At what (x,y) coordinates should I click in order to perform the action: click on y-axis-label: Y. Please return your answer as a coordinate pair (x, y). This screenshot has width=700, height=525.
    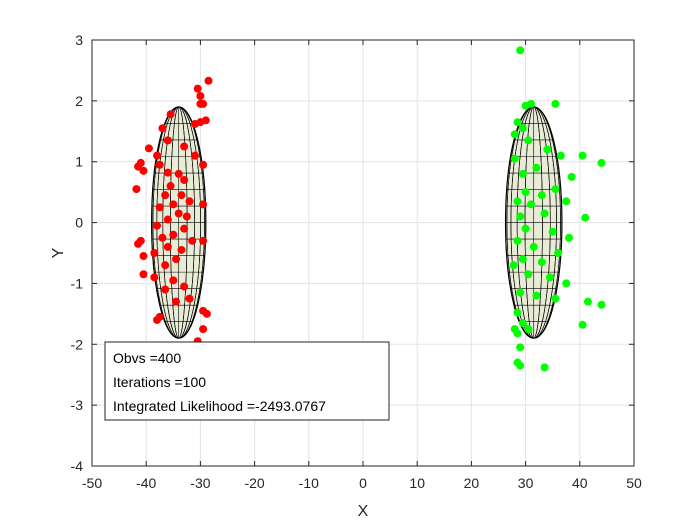
    Looking at the image, I should click on (58, 252).